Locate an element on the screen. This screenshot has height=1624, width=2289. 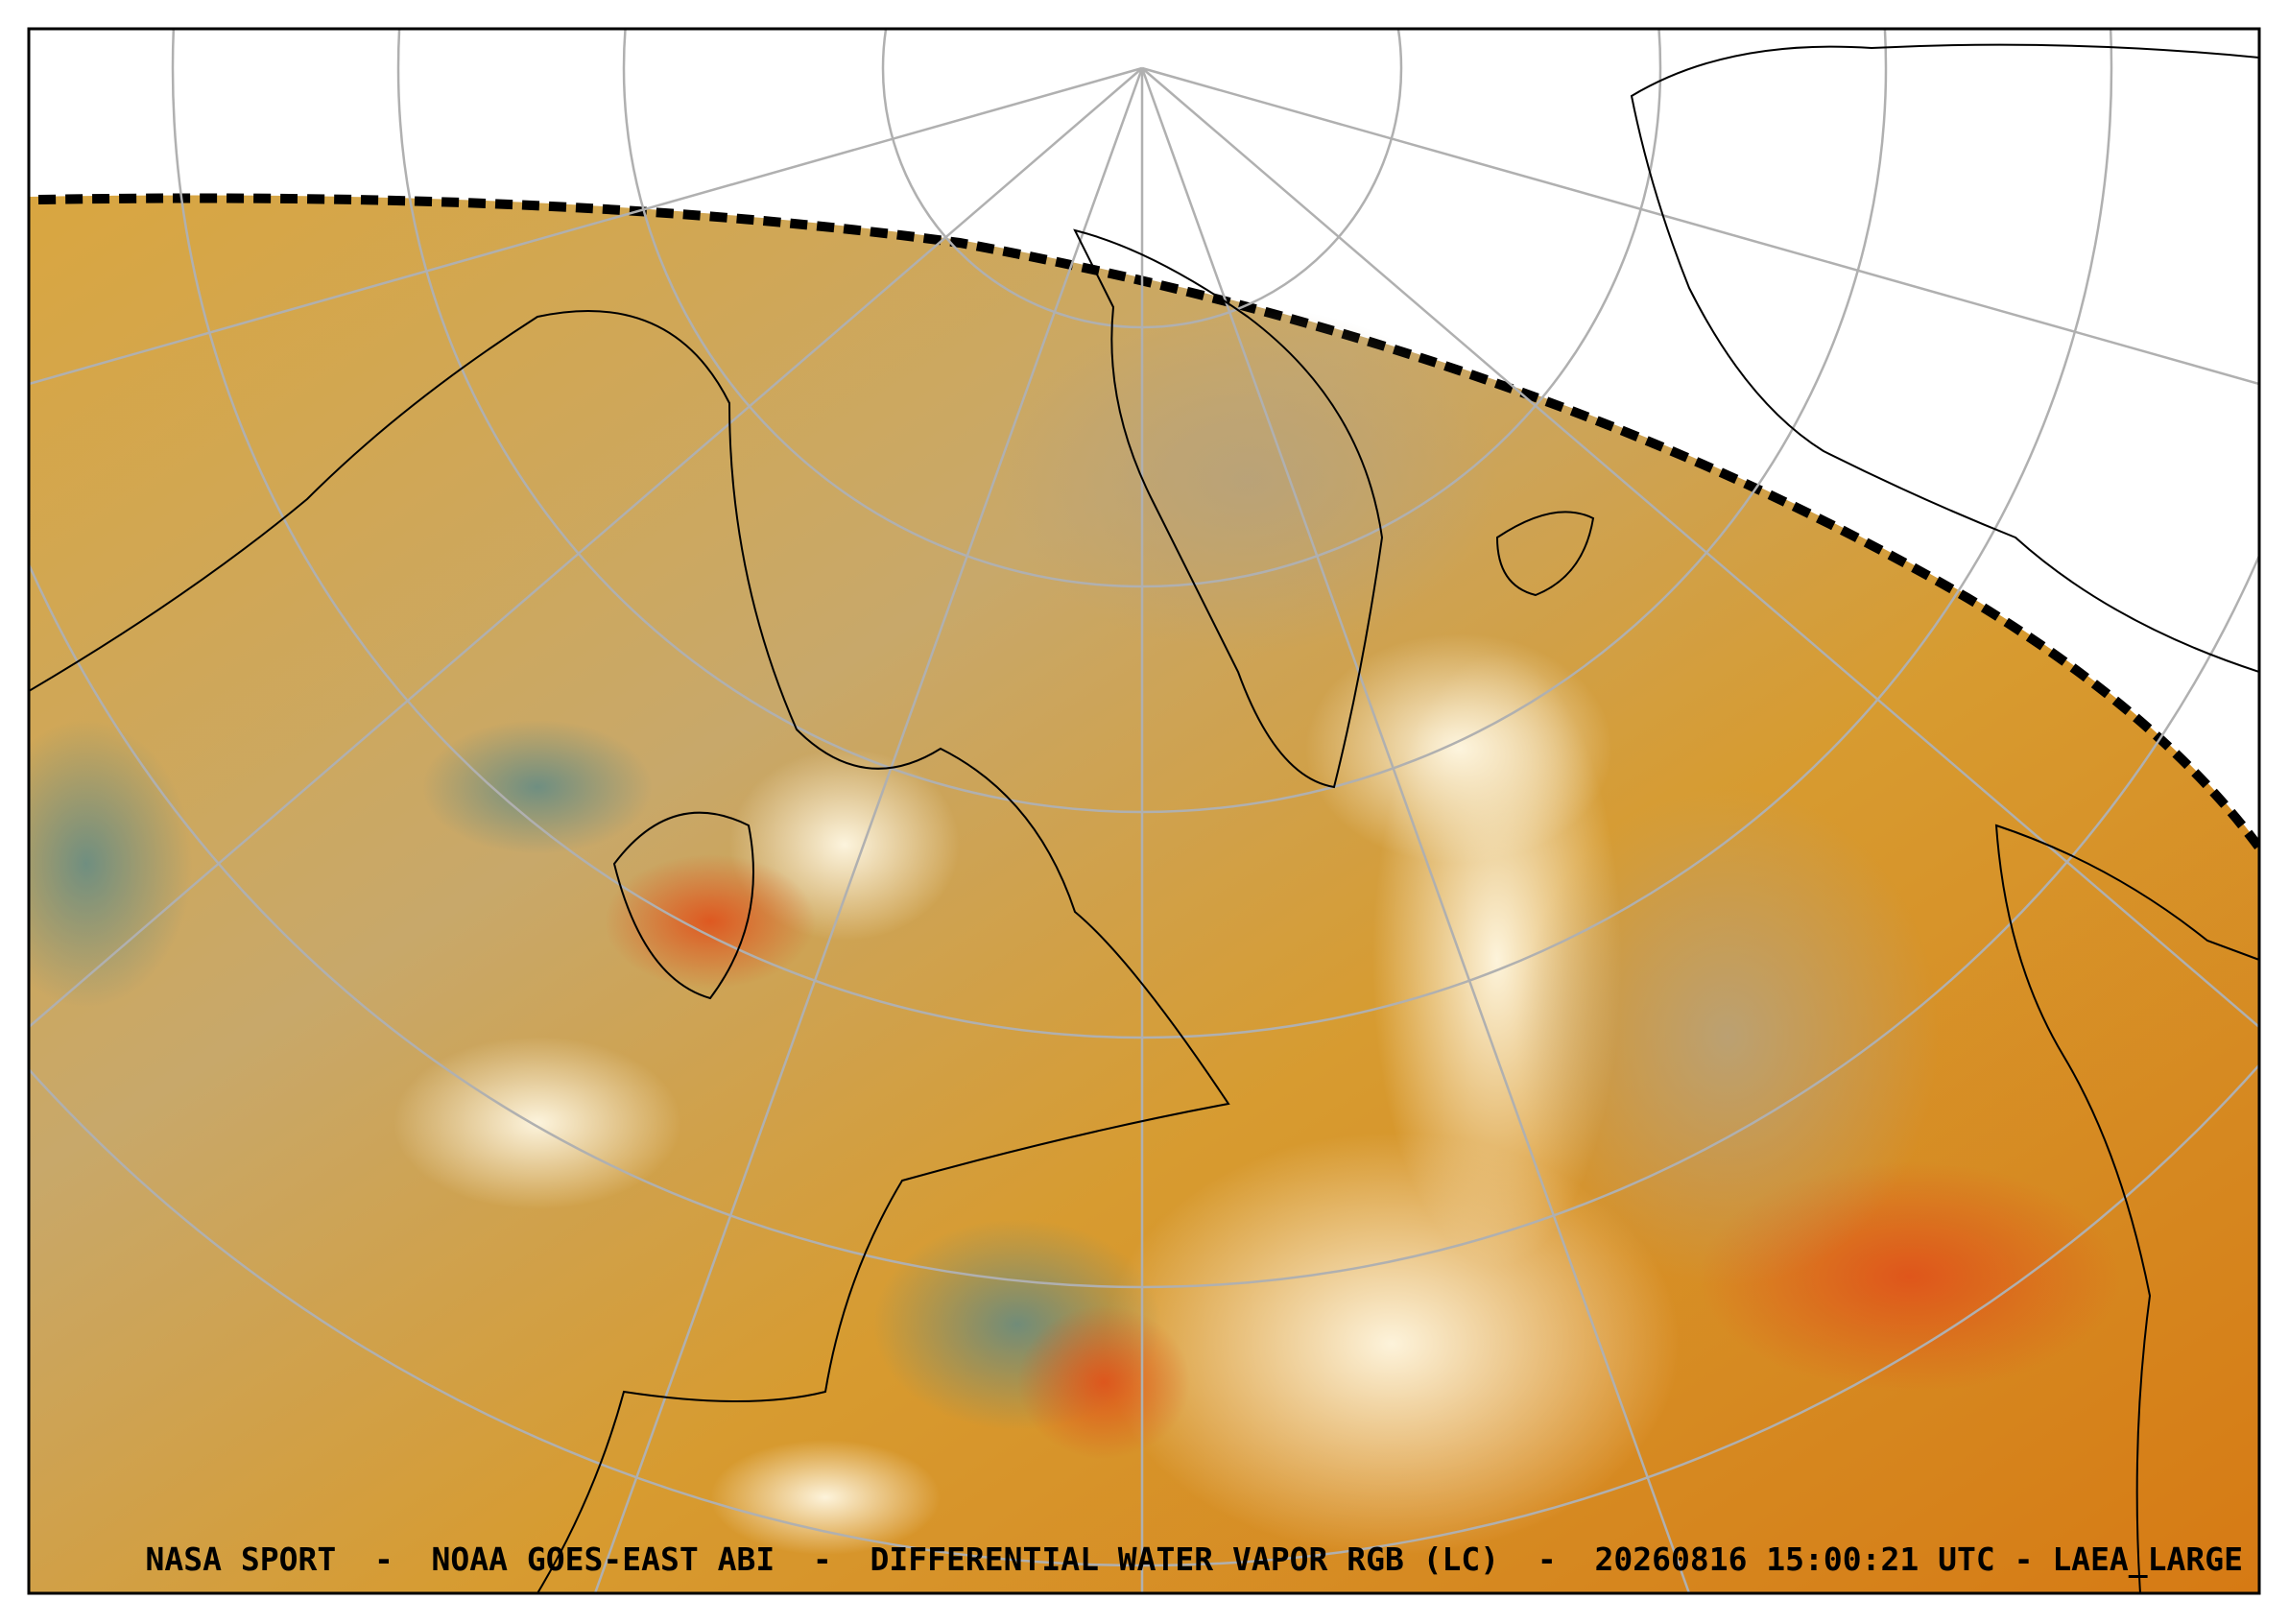
africa is located at coordinates (2126, 1209).